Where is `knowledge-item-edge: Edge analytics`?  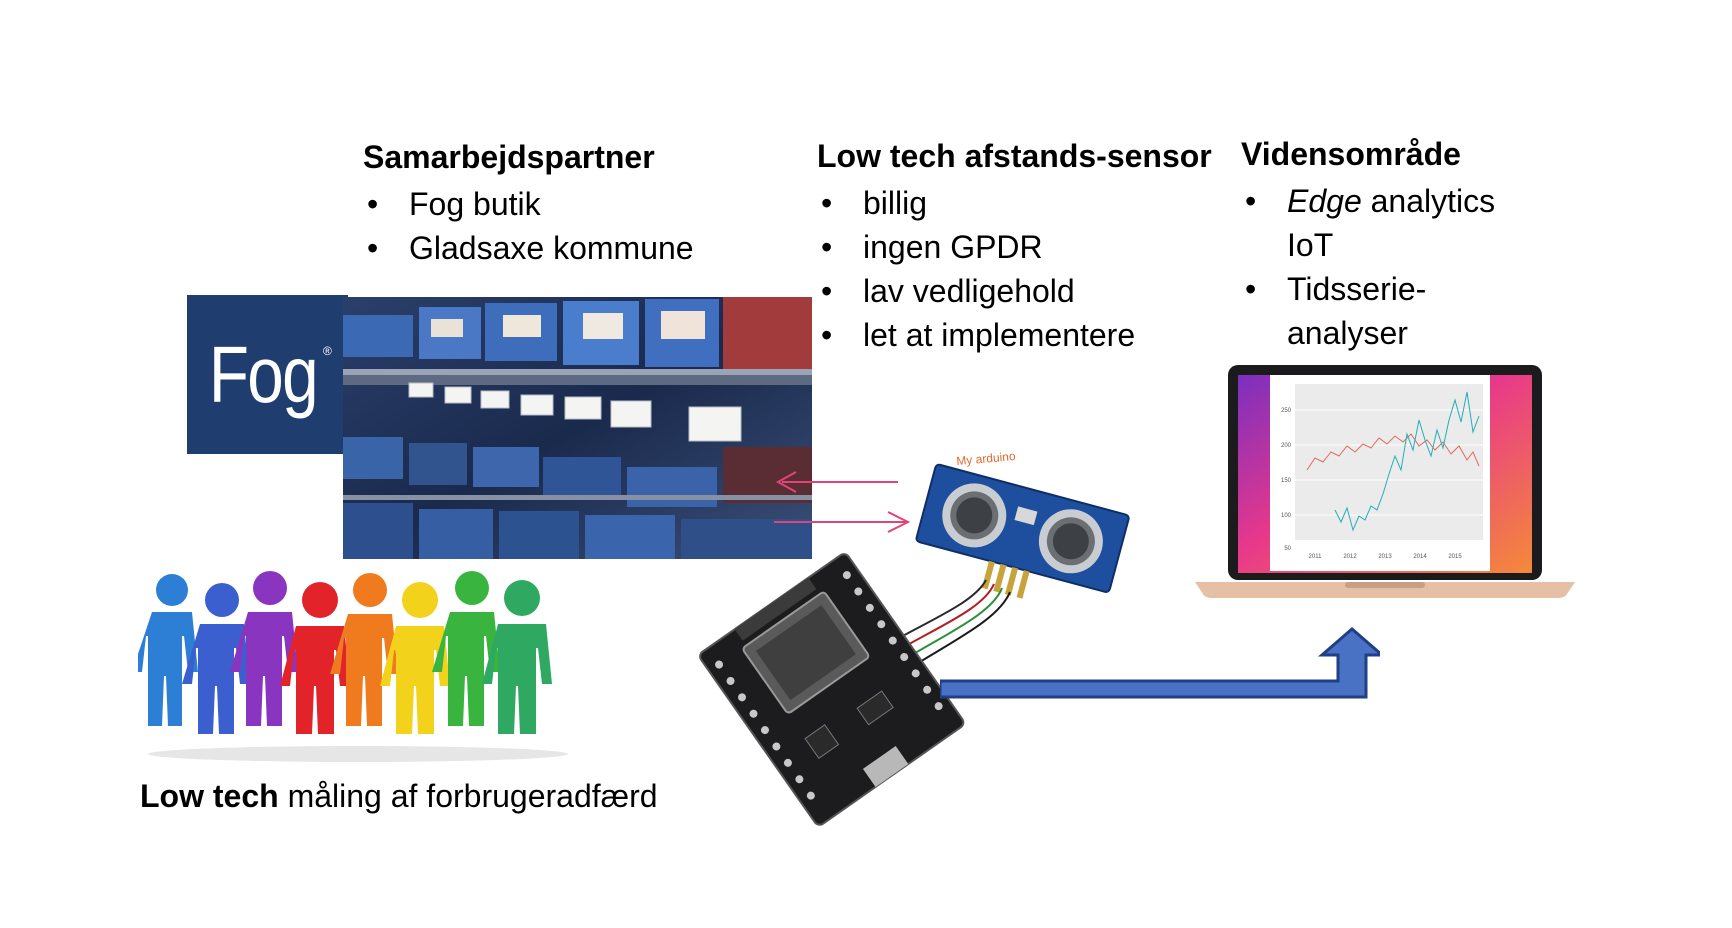
knowledge-item-edge: Edge analytics is located at coordinates (1368, 201).